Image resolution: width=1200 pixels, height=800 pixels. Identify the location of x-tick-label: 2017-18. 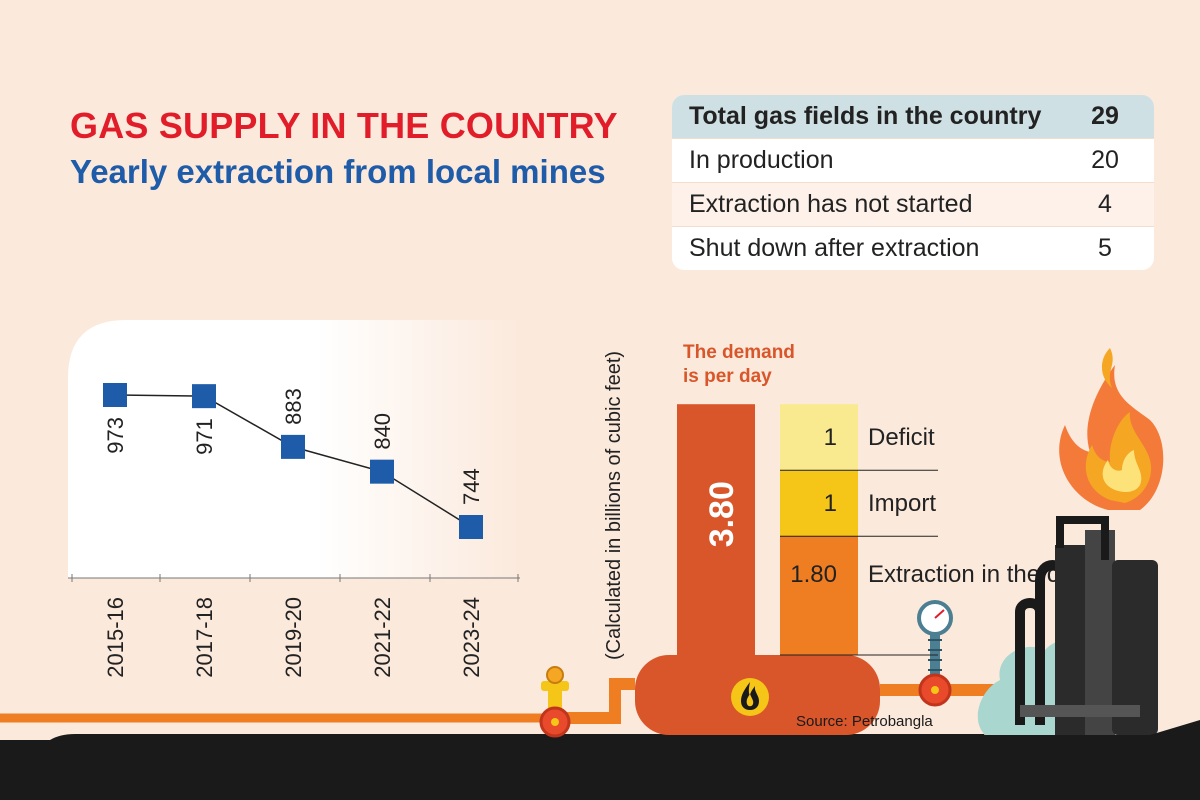
(204, 637).